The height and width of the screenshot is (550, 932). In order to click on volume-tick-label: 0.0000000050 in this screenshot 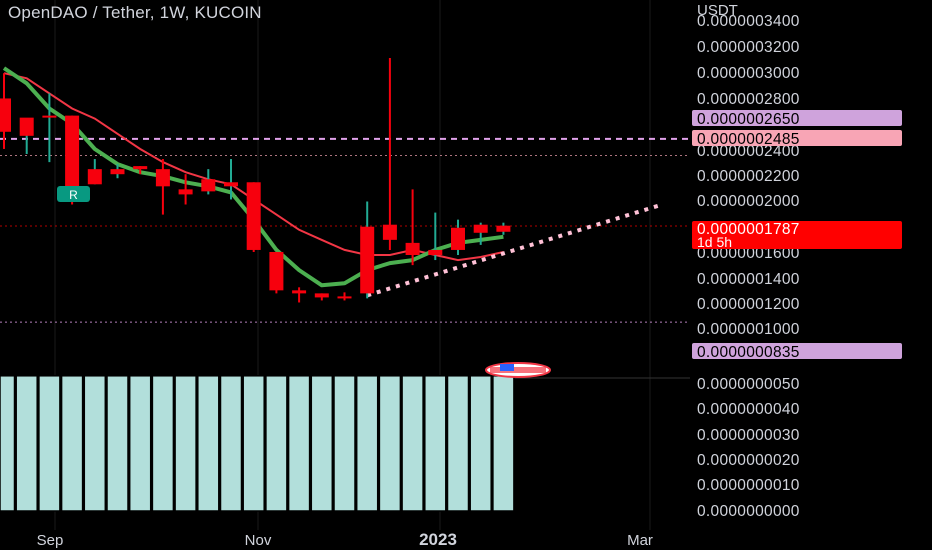, I will do `click(748, 384)`.